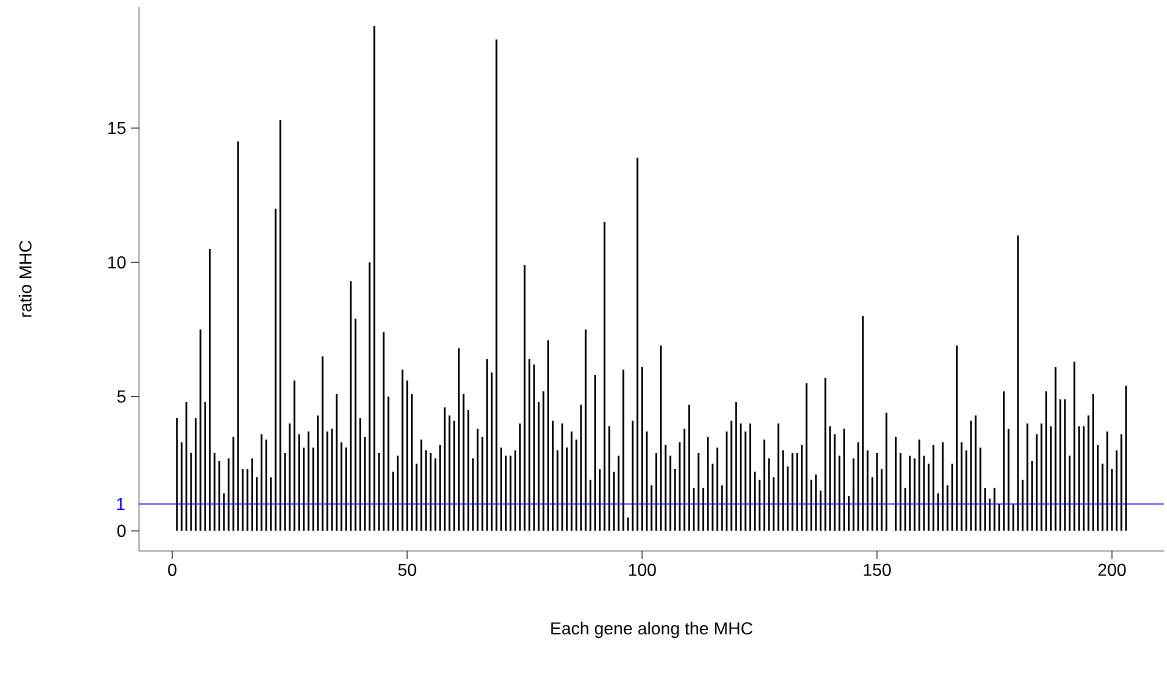  What do you see at coordinates (121, 504) in the screenshot?
I see `ref-line-label: 1` at bounding box center [121, 504].